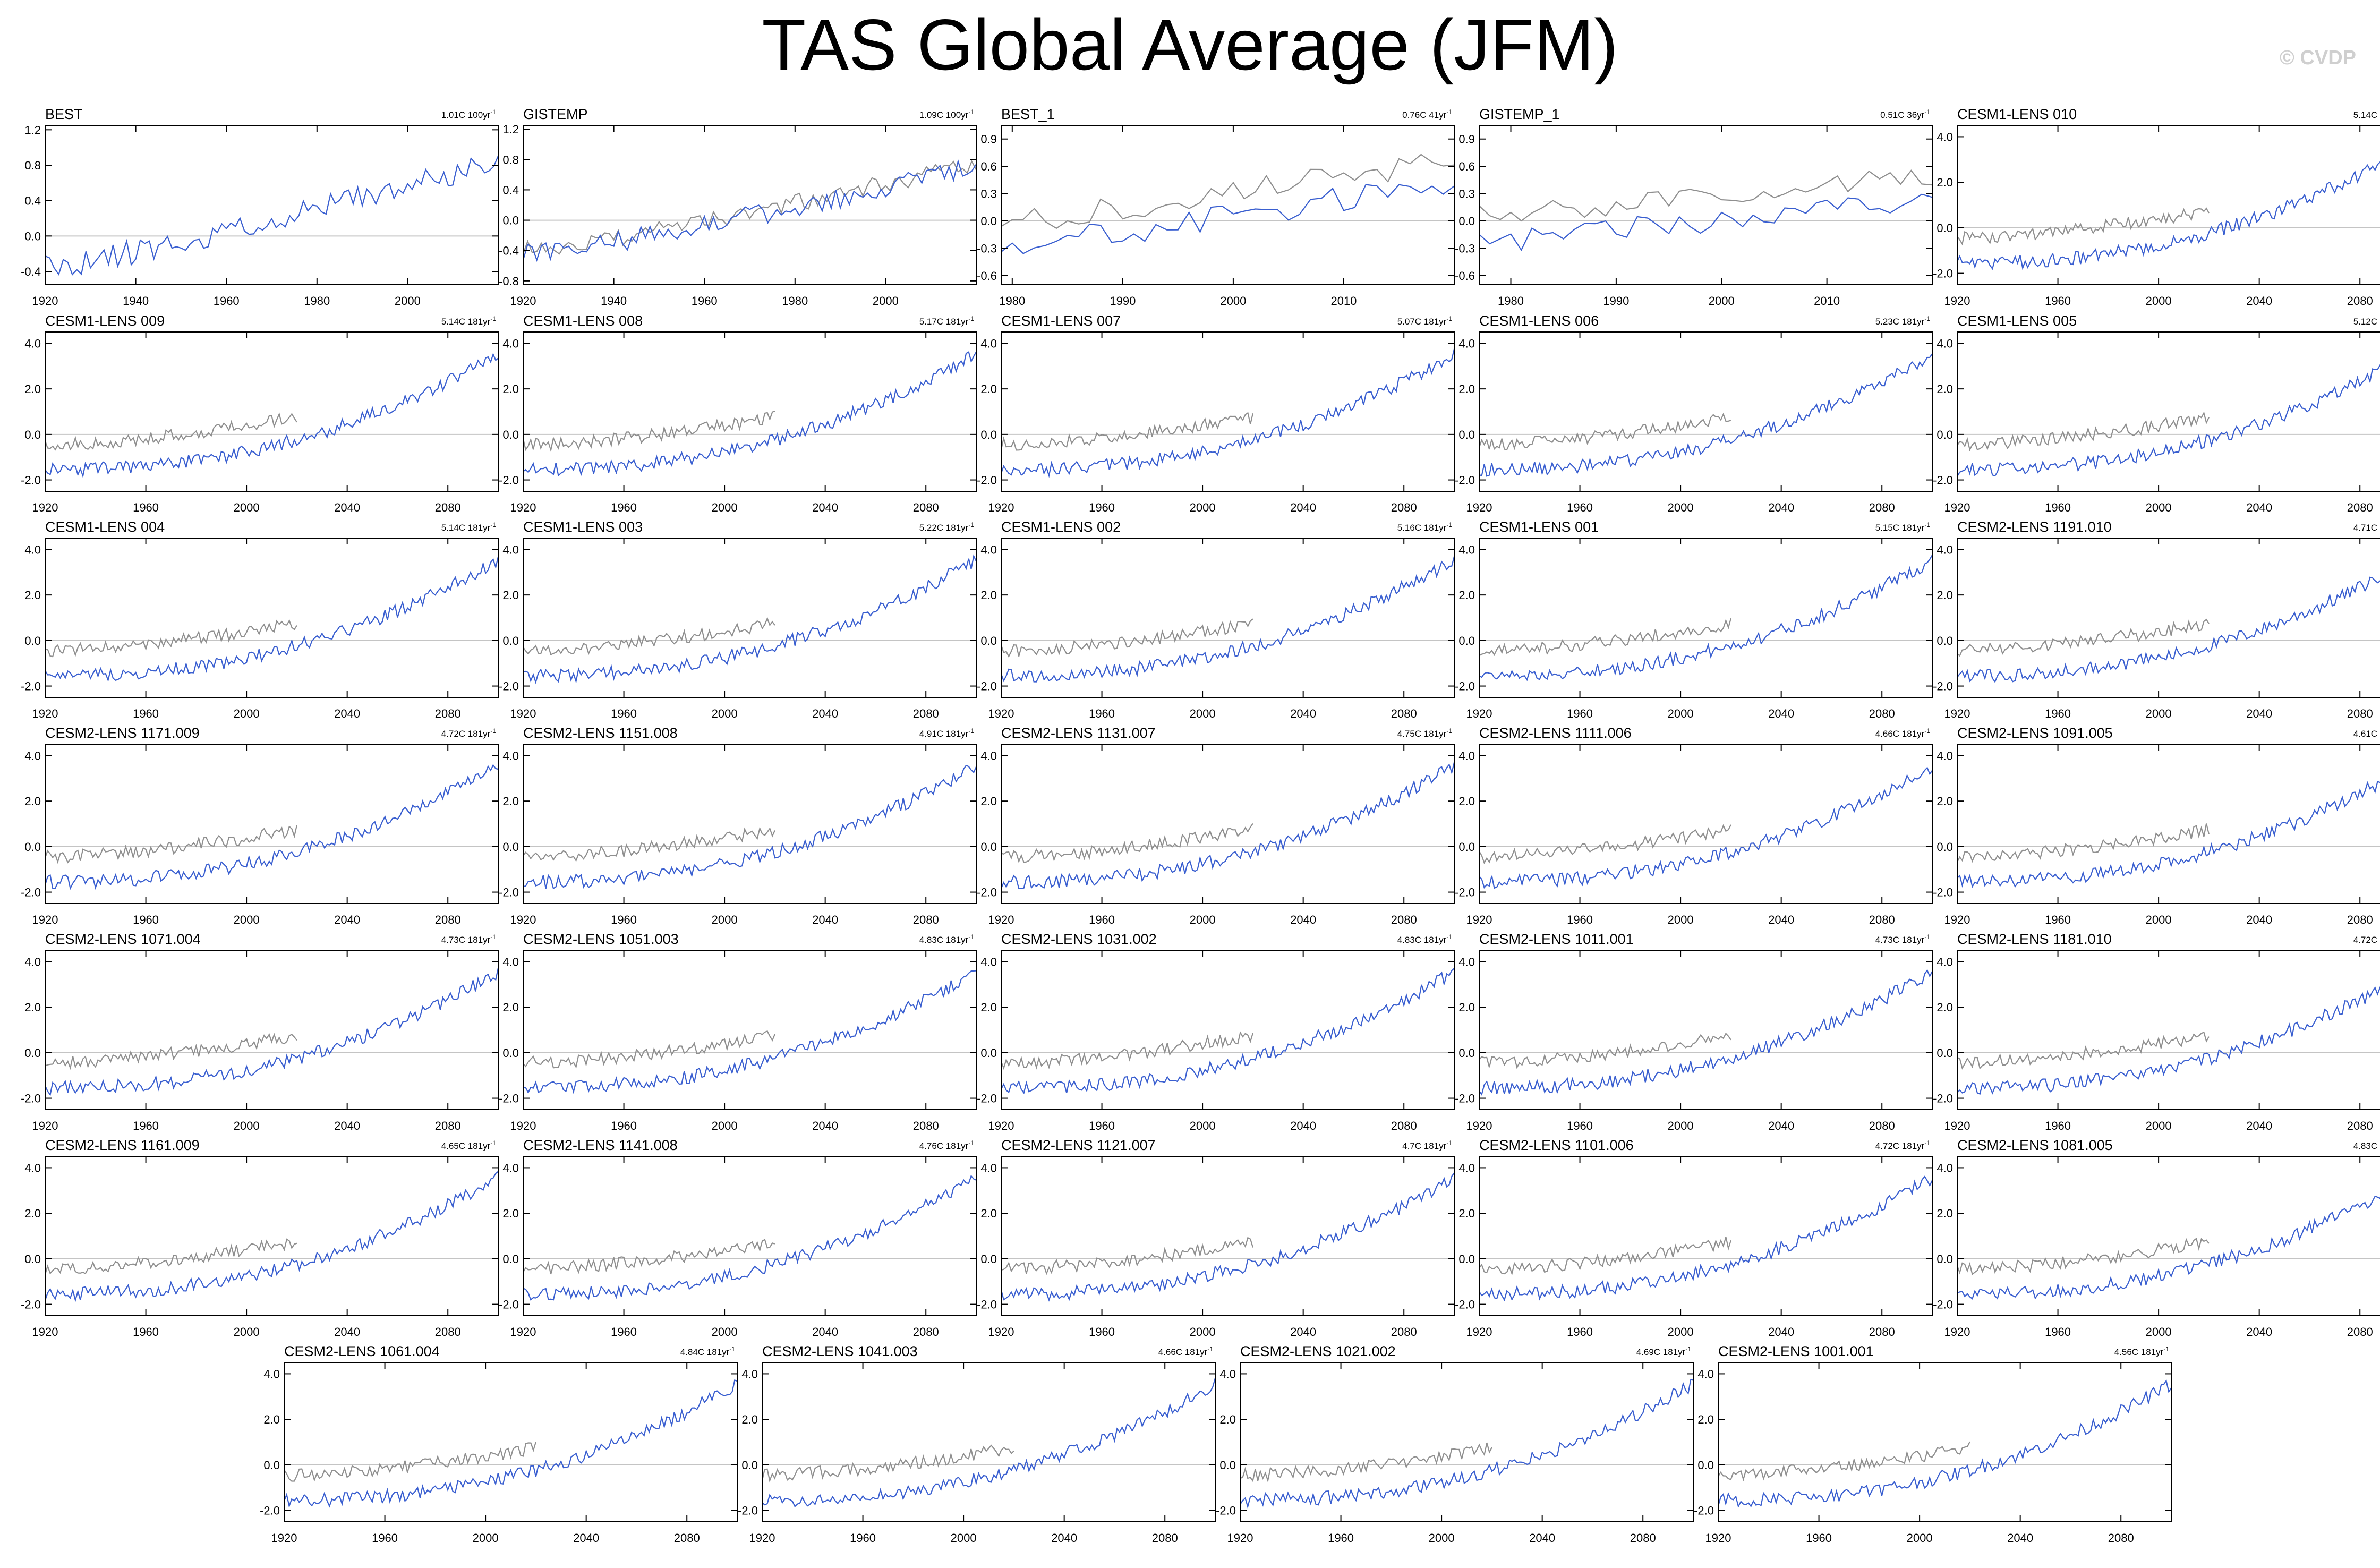  I want to click on panel-title: CESM1-LENS 006, so click(1539, 321).